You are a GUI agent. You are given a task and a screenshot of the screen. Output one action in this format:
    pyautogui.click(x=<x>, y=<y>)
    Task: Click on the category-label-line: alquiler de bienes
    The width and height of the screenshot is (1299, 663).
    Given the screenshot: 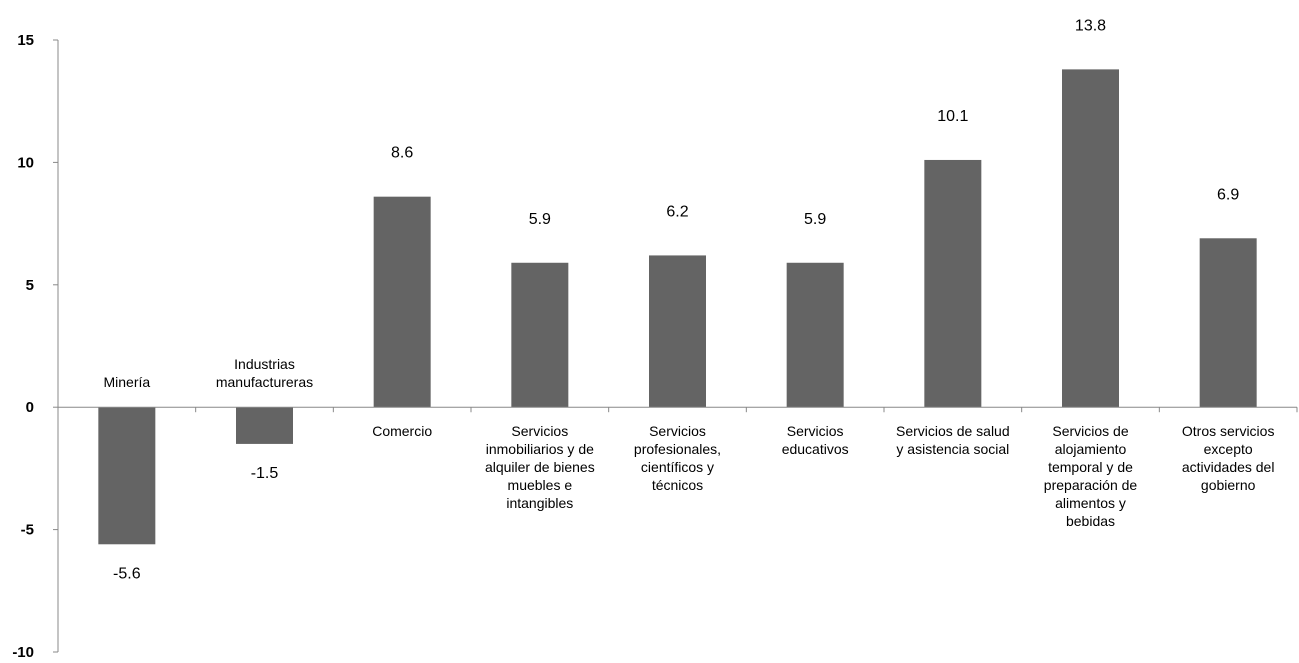 What is the action you would take?
    pyautogui.click(x=540, y=467)
    